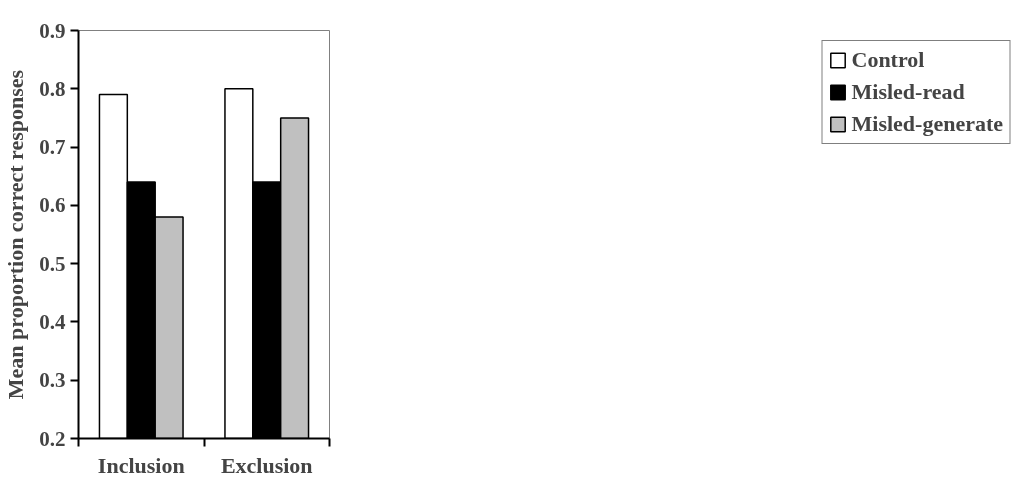 This screenshot has width=1027, height=488. I want to click on x-tick-label: Inclusion, so click(141, 465).